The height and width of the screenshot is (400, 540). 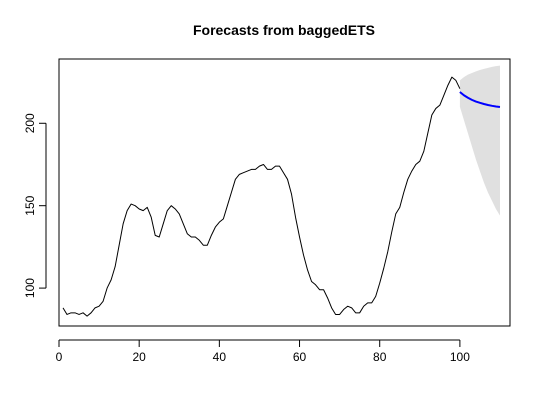 What do you see at coordinates (220, 357) in the screenshot?
I see `x-tick-label: 40` at bounding box center [220, 357].